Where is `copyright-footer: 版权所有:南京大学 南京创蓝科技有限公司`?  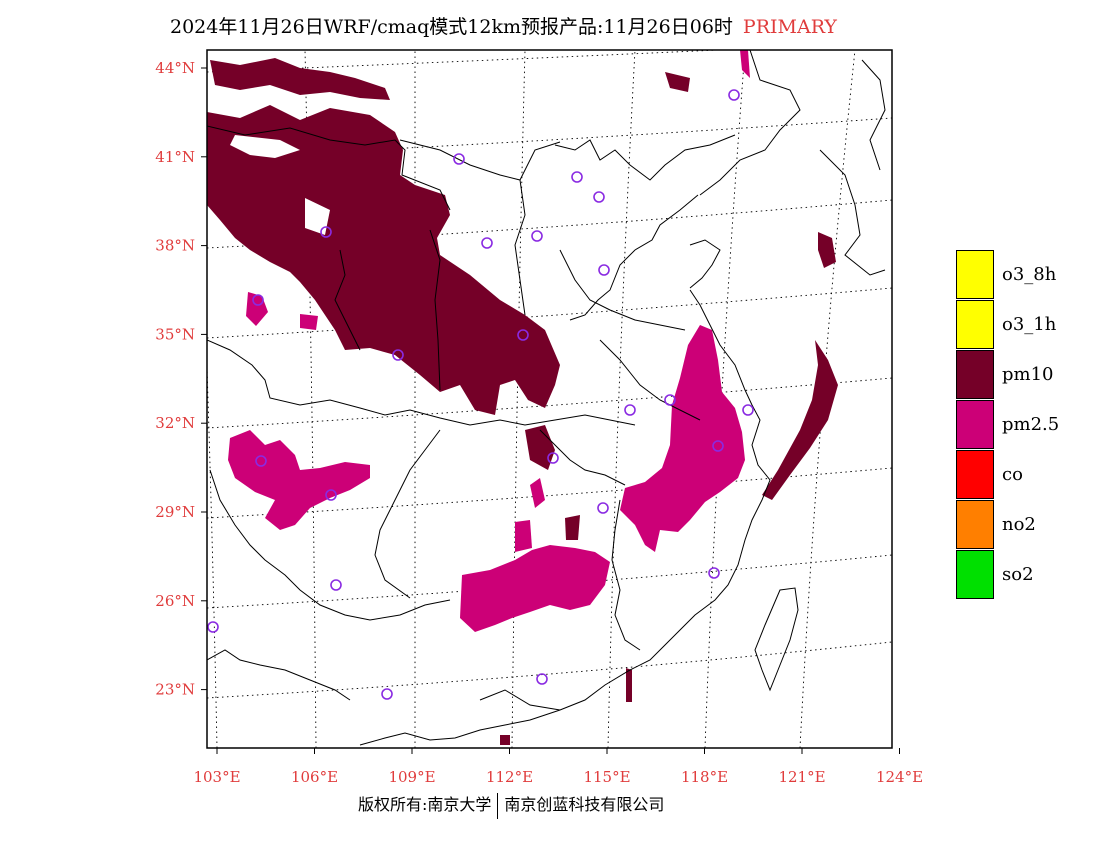 copyright-footer: 版权所有:南京大学 南京创蓝科技有限公司 is located at coordinates (511, 805).